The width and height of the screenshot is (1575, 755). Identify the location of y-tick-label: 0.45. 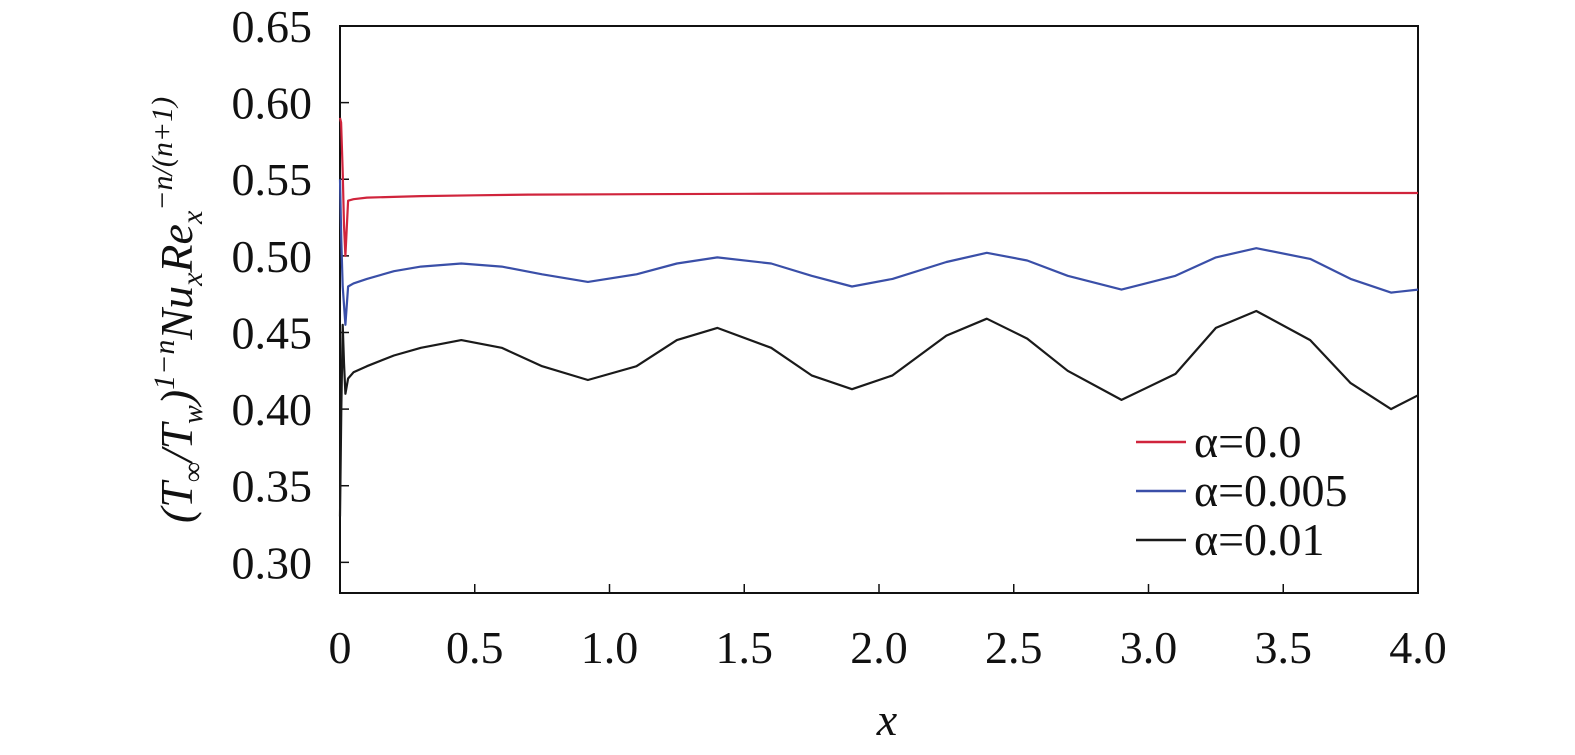
(272, 332).